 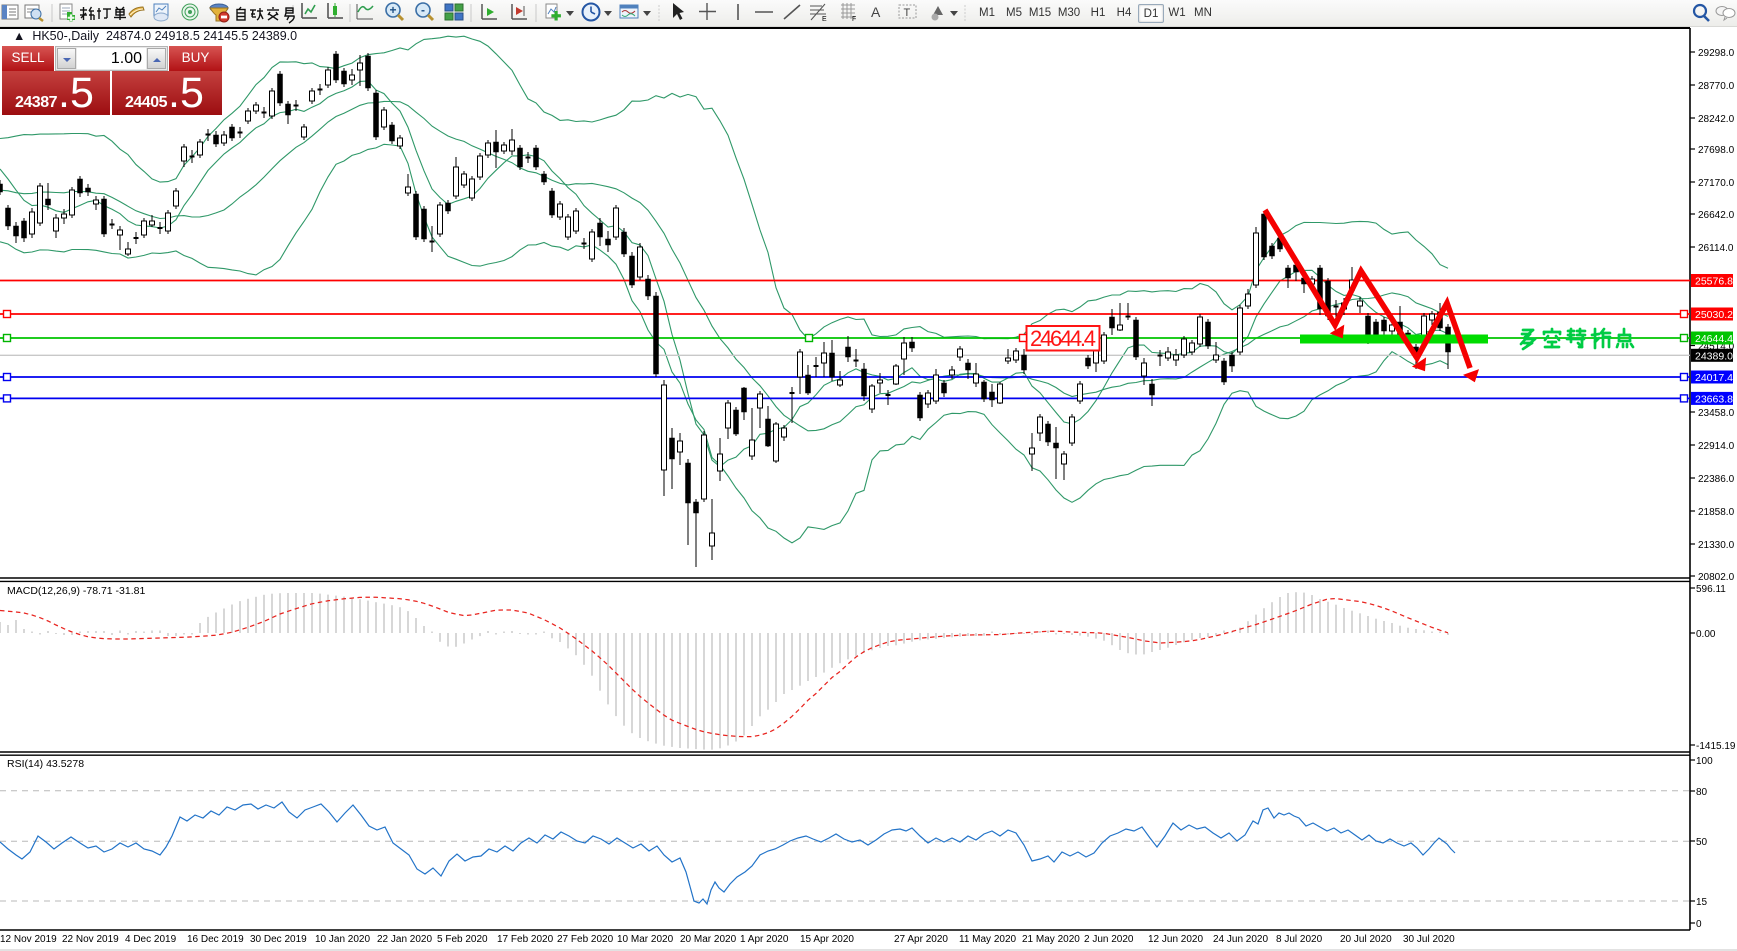 What do you see at coordinates (1711, 589) in the screenshot?
I see `svg-text: 596.11` at bounding box center [1711, 589].